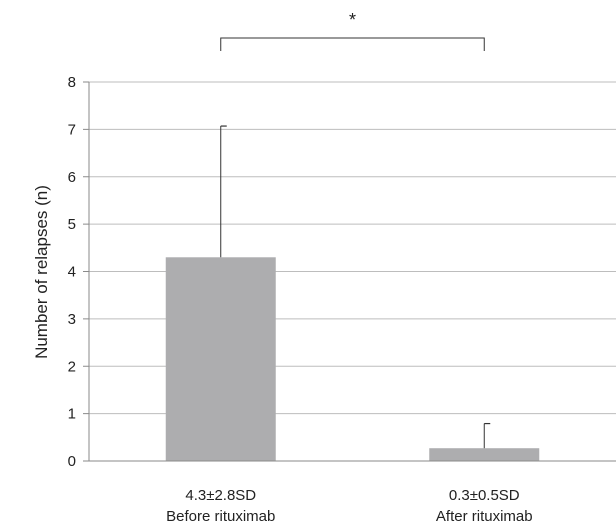  Describe the element at coordinates (220, 516) in the screenshot. I see `category-label-0: Before rituximab` at that location.